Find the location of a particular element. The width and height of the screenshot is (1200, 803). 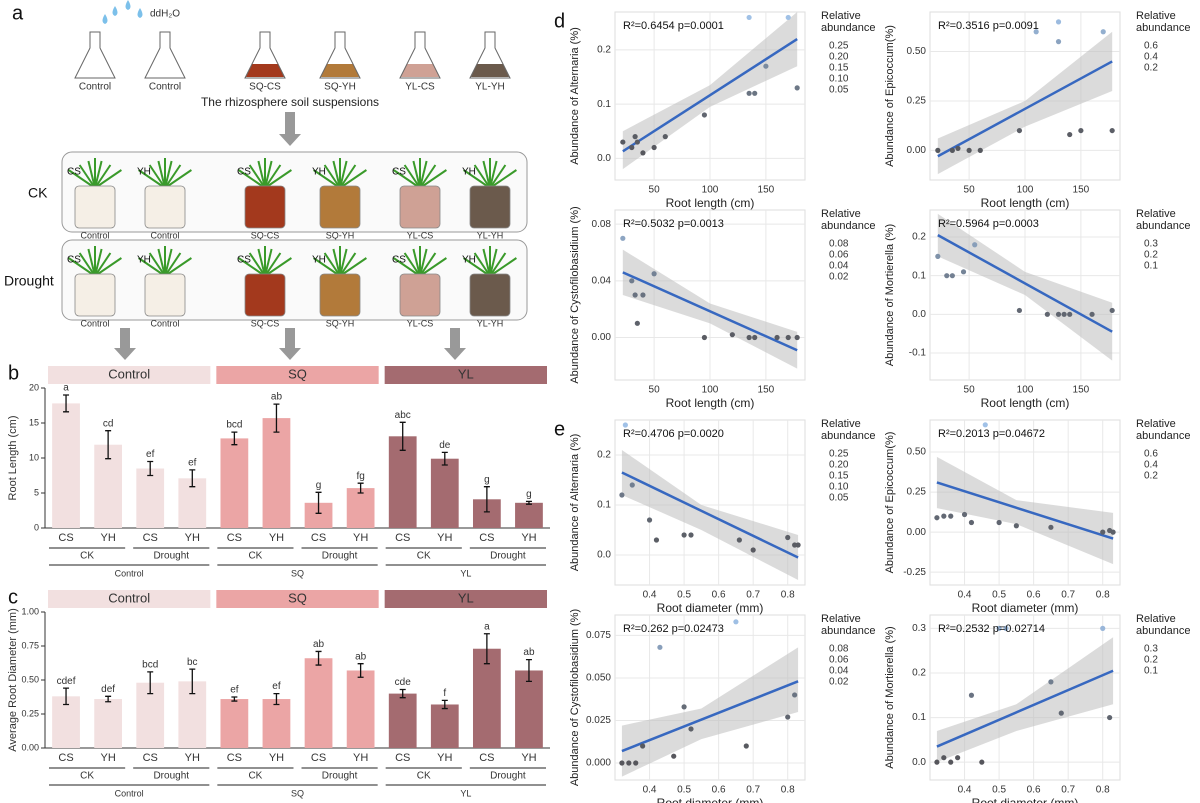

y-tick-label: 0.025 is located at coordinates (598, 720).